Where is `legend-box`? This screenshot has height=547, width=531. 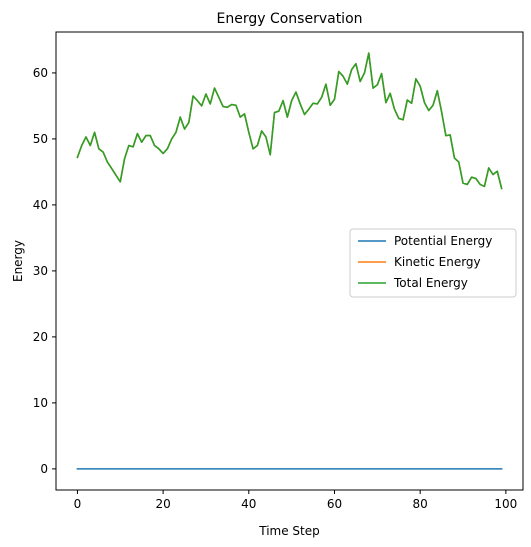
legend-box is located at coordinates (433, 263).